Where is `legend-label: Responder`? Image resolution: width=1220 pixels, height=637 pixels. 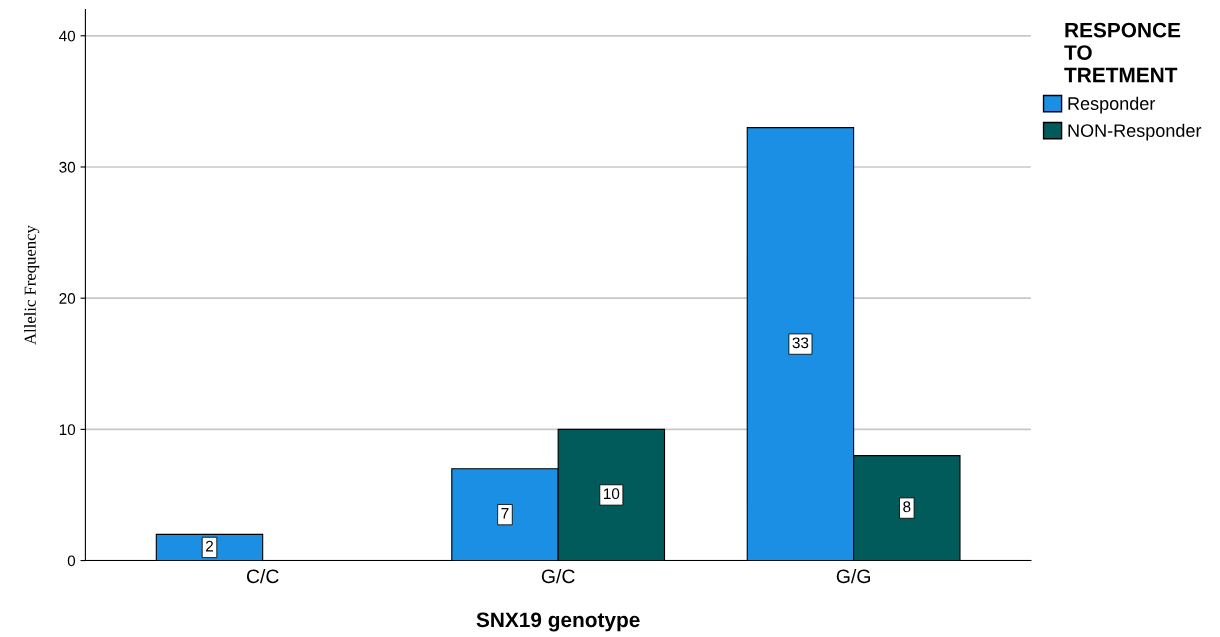
legend-label: Responder is located at coordinates (1112, 105).